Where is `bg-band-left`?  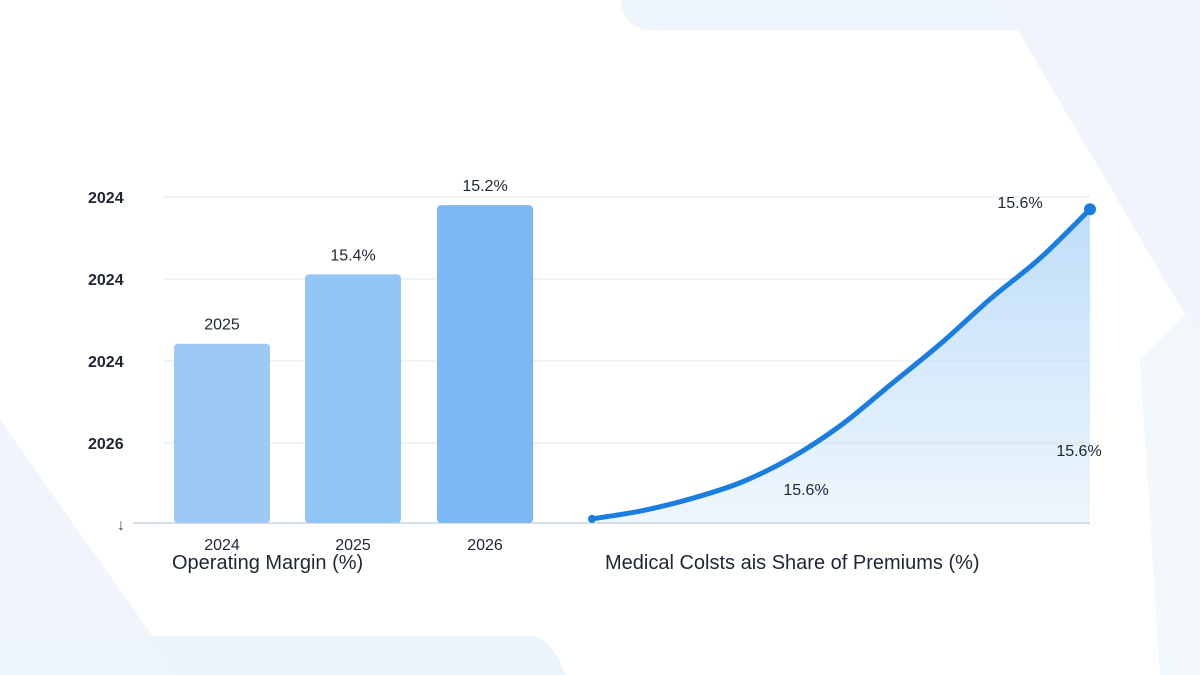
bg-band-left is located at coordinates (90, 547).